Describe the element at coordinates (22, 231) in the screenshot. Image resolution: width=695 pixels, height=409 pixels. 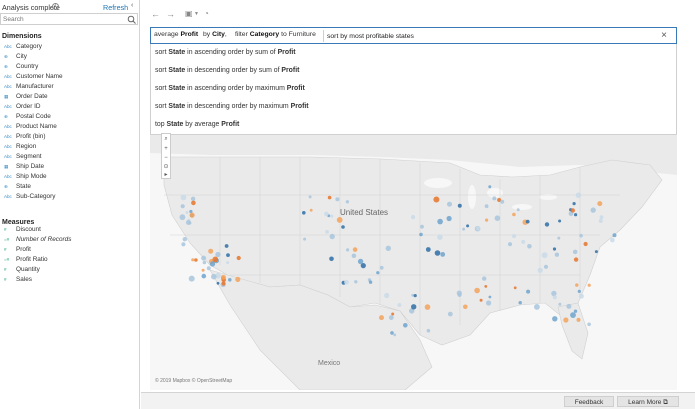
I see `measure-field: # Discount` at that location.